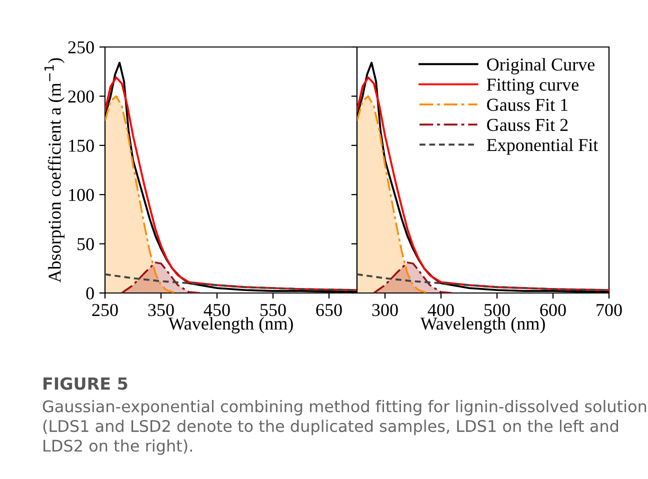 This screenshot has height=479, width=648. What do you see at coordinates (105, 310) in the screenshot?
I see `x-tick-label: 250` at bounding box center [105, 310].